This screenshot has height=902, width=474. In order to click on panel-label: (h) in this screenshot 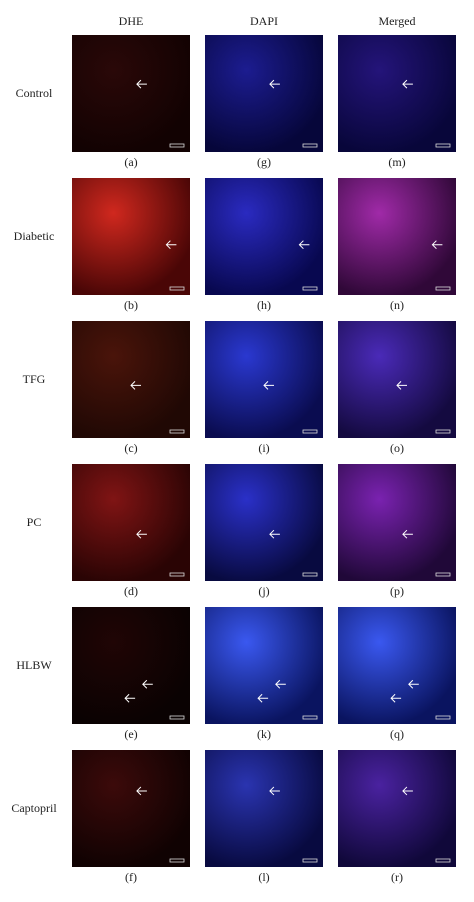, I will do `click(264, 305)`.